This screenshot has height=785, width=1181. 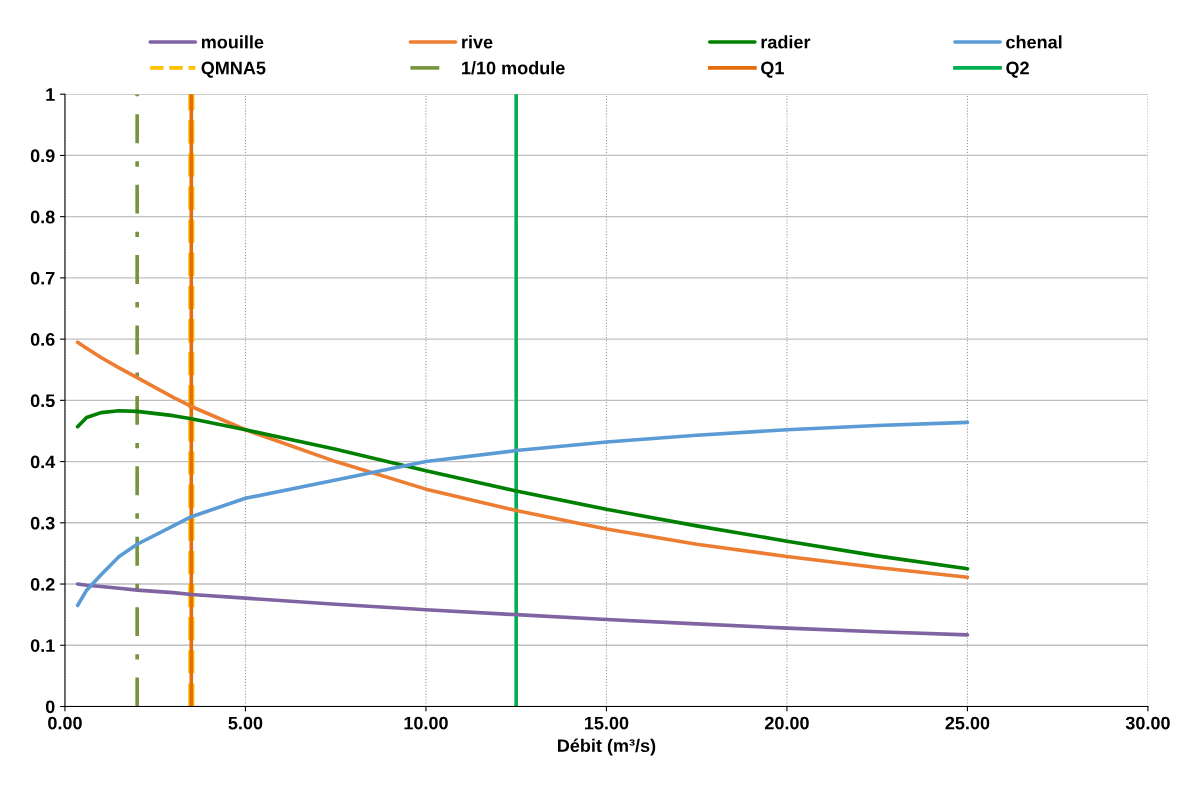 What do you see at coordinates (426, 723) in the screenshot?
I see `x-tick-label: 10.00` at bounding box center [426, 723].